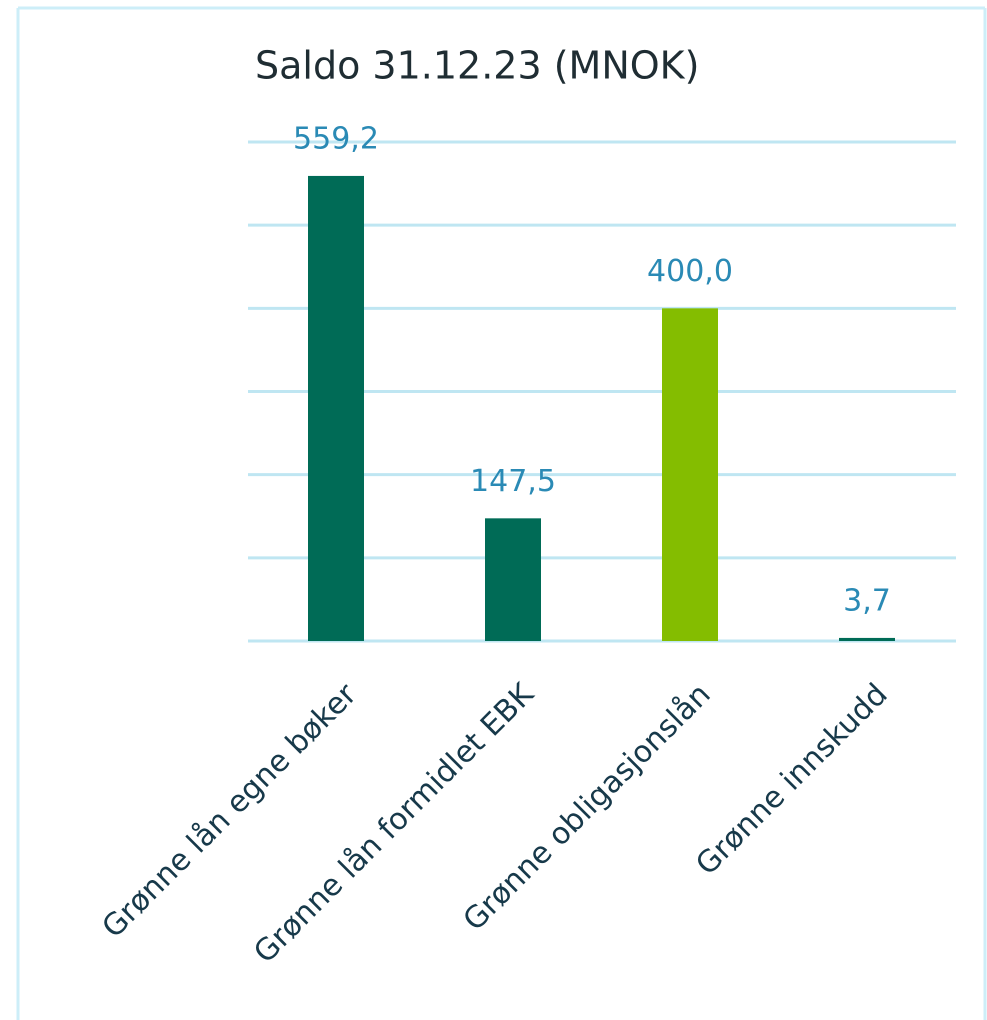 The width and height of the screenshot is (987, 1020). What do you see at coordinates (867, 600) in the screenshot?
I see `value-label: 3,7` at bounding box center [867, 600].